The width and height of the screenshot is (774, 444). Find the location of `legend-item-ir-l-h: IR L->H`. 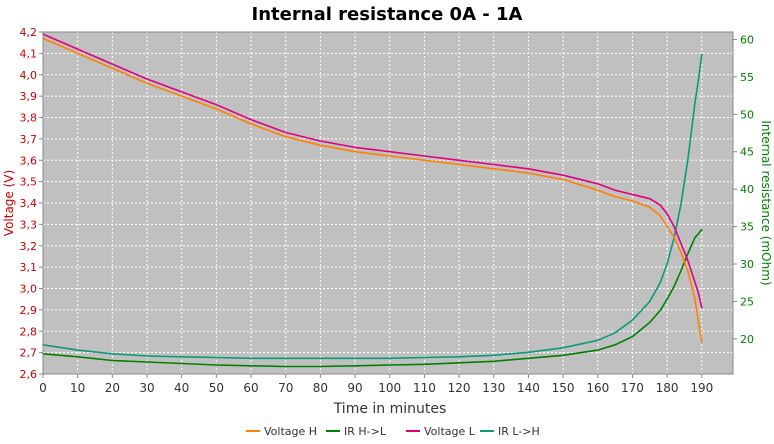

legend-item-ir-l-h: IR L->H is located at coordinates (519, 431).